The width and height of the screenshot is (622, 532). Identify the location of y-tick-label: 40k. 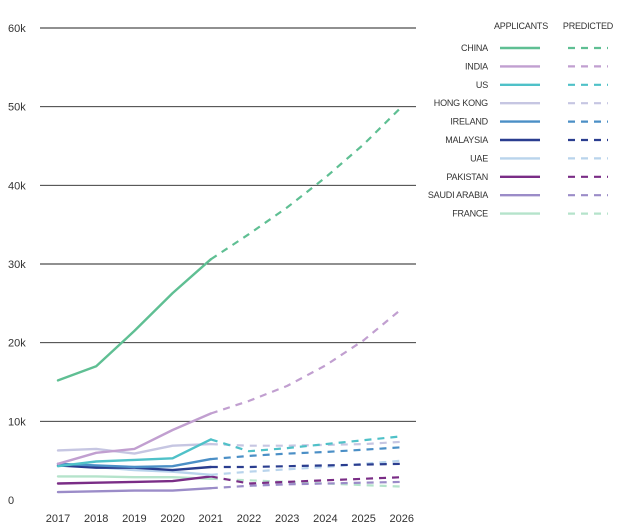
(17, 186).